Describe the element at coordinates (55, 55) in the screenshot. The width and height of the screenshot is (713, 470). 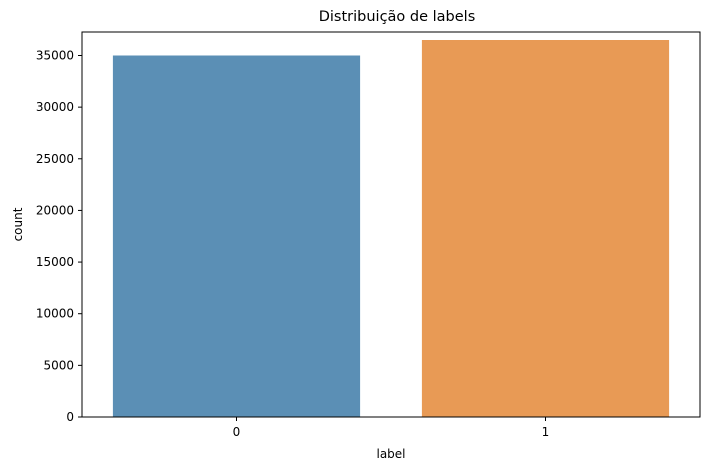
I see `y-tick-label: 35000` at that location.